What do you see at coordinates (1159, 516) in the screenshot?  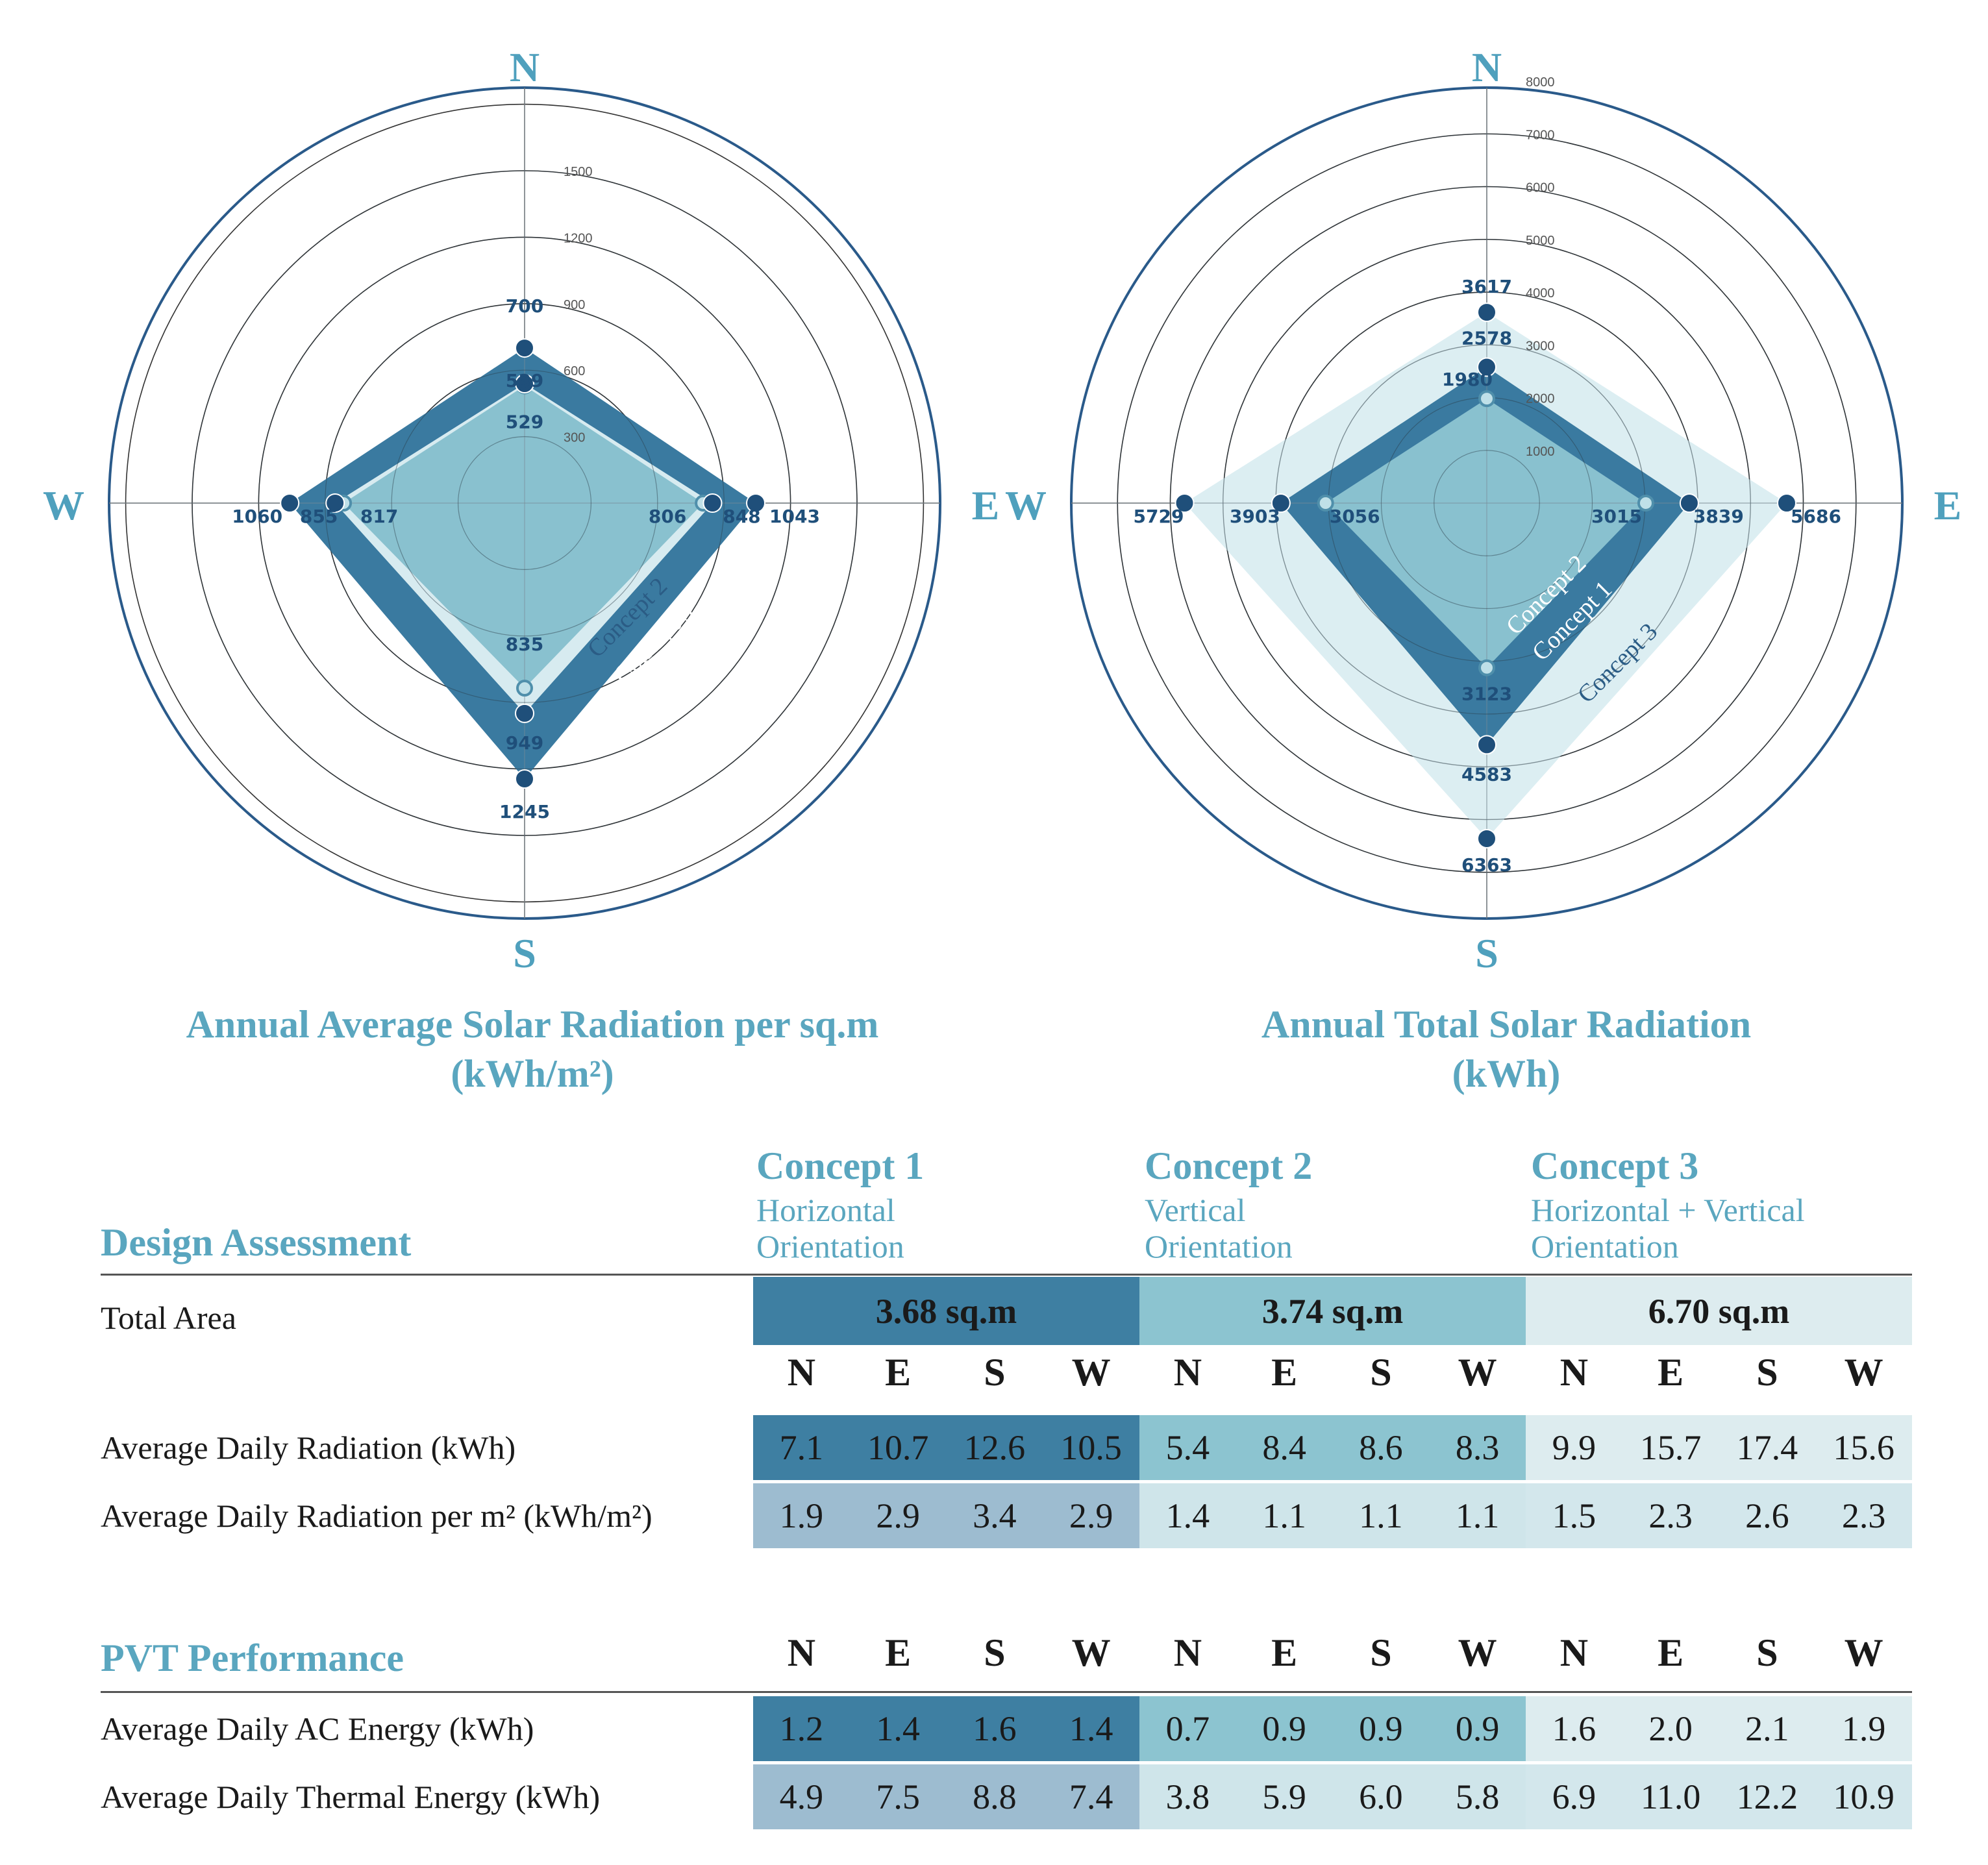 I see `data-label: 5729` at bounding box center [1159, 516].